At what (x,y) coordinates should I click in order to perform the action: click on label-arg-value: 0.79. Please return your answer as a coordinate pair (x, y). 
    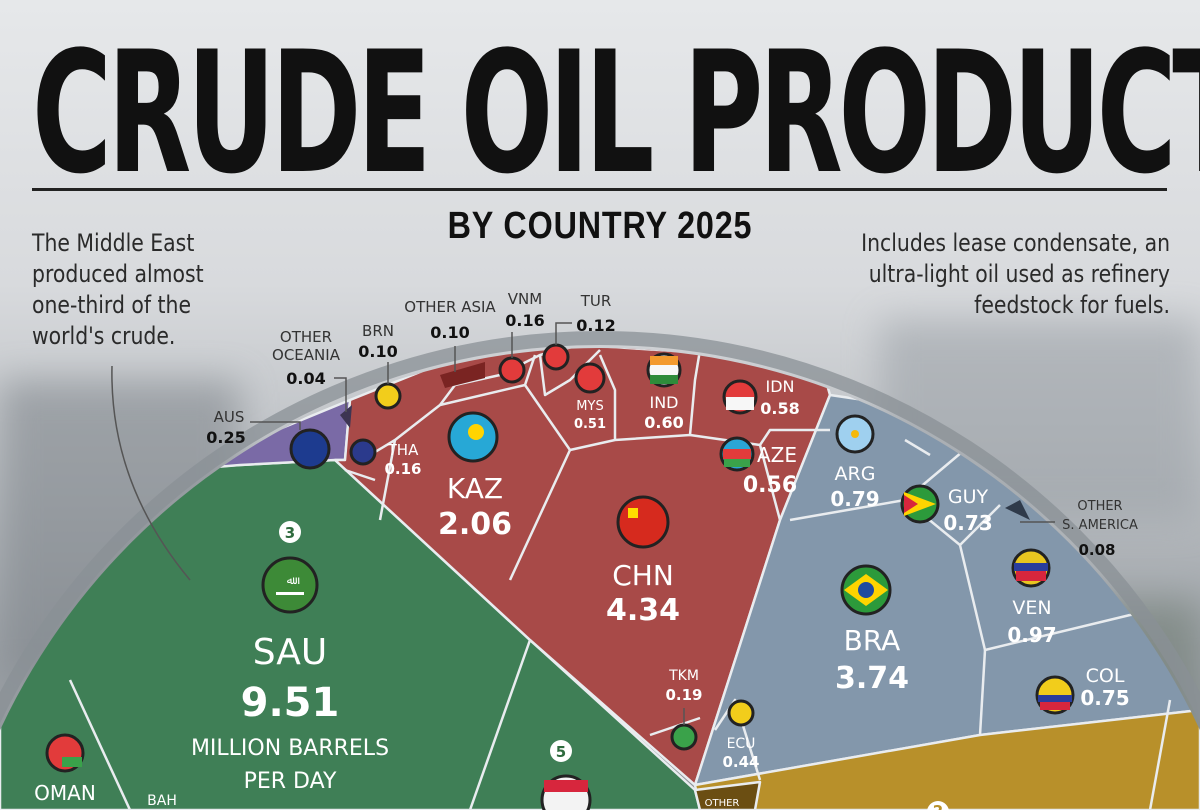
    Looking at the image, I should click on (854, 499).